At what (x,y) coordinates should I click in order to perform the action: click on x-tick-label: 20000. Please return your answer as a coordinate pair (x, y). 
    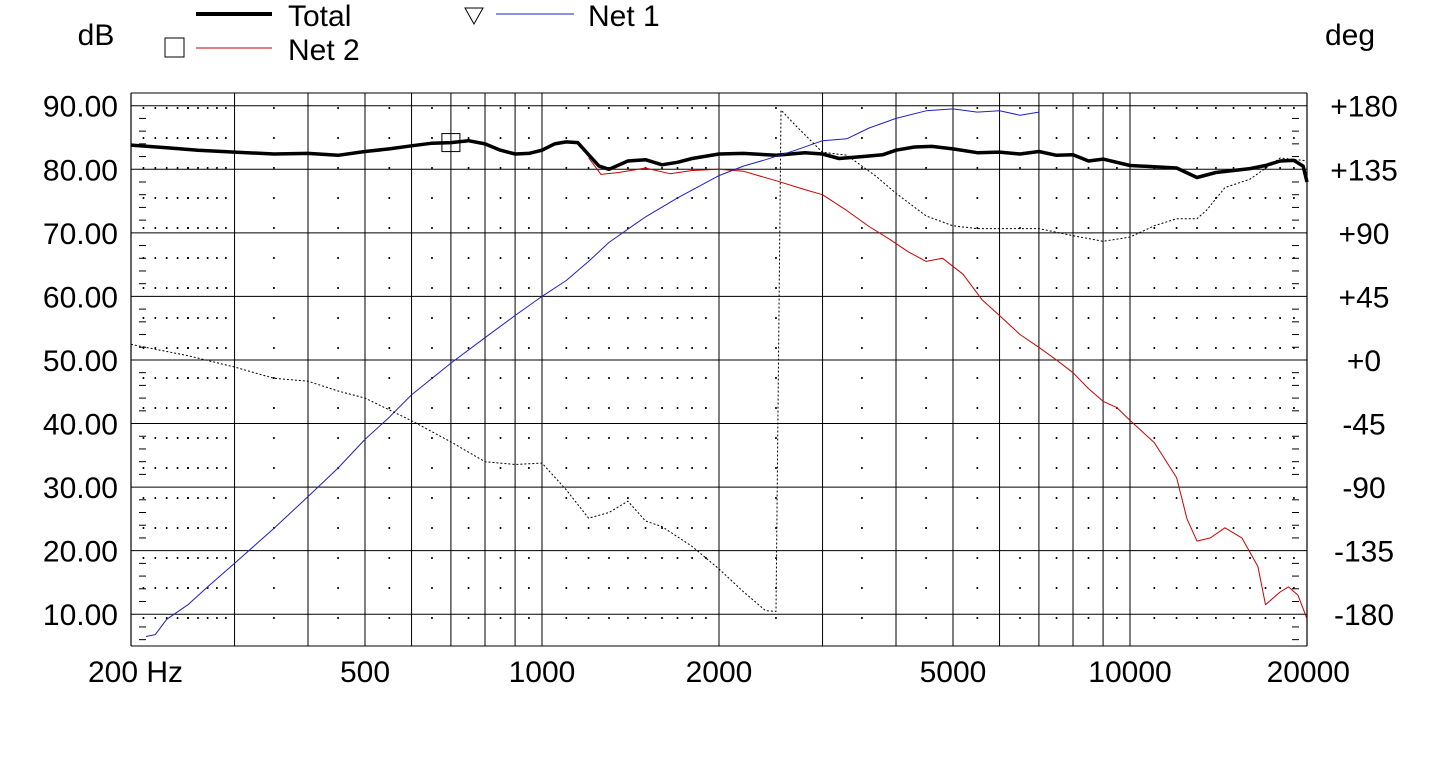
    Looking at the image, I should click on (1308, 672).